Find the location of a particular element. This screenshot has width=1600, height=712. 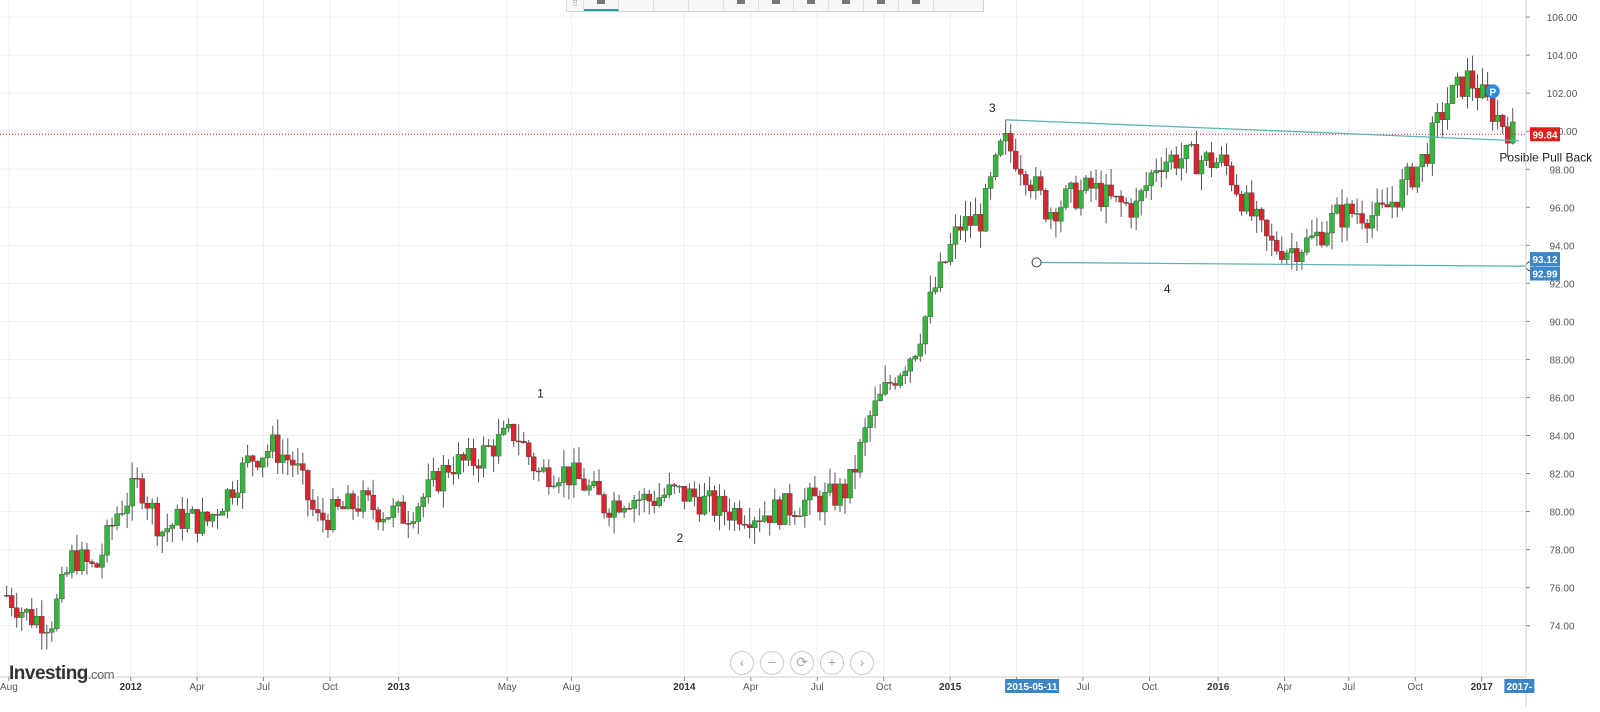

tool-crosshair-button is located at coordinates (601, 5).